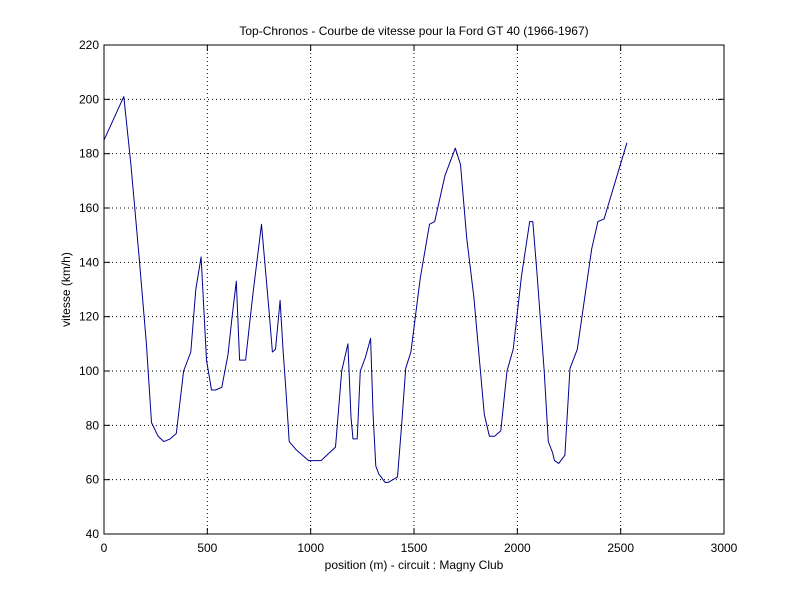  Describe the element at coordinates (517, 548) in the screenshot. I see `x-tick-label: 2000` at that location.